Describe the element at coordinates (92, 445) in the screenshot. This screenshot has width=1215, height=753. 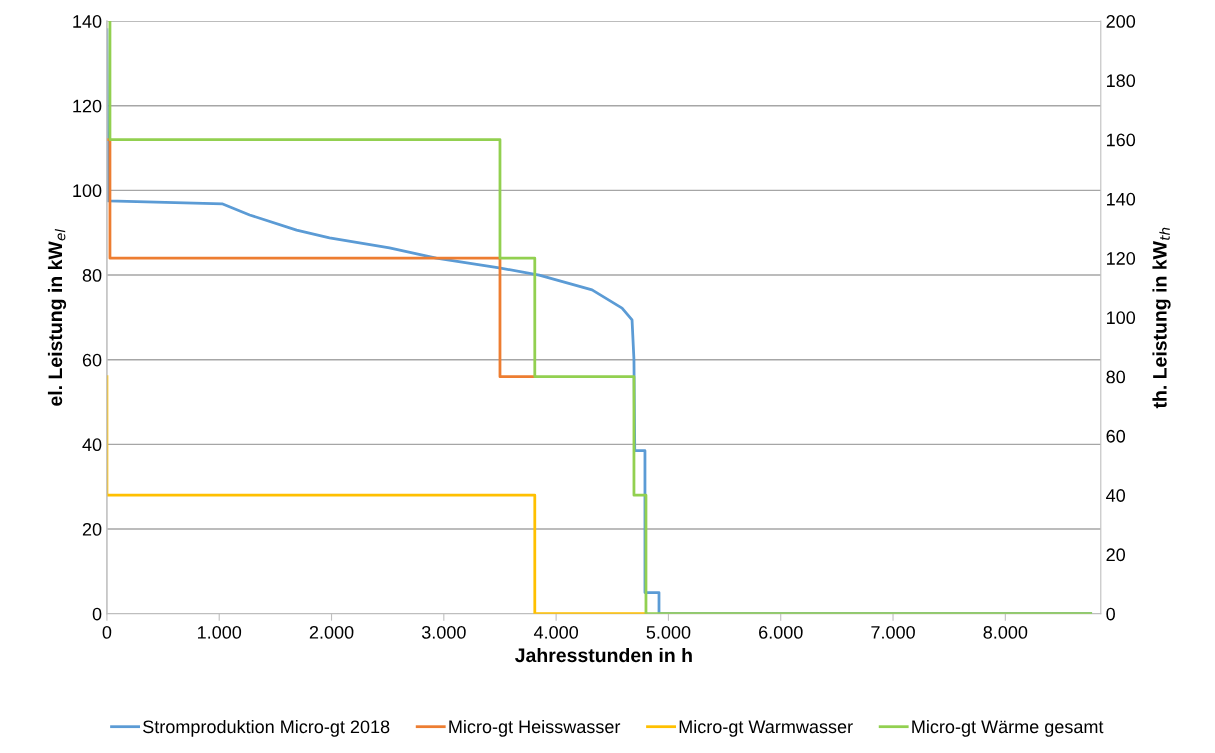
I see `y-tick-label: 40` at that location.